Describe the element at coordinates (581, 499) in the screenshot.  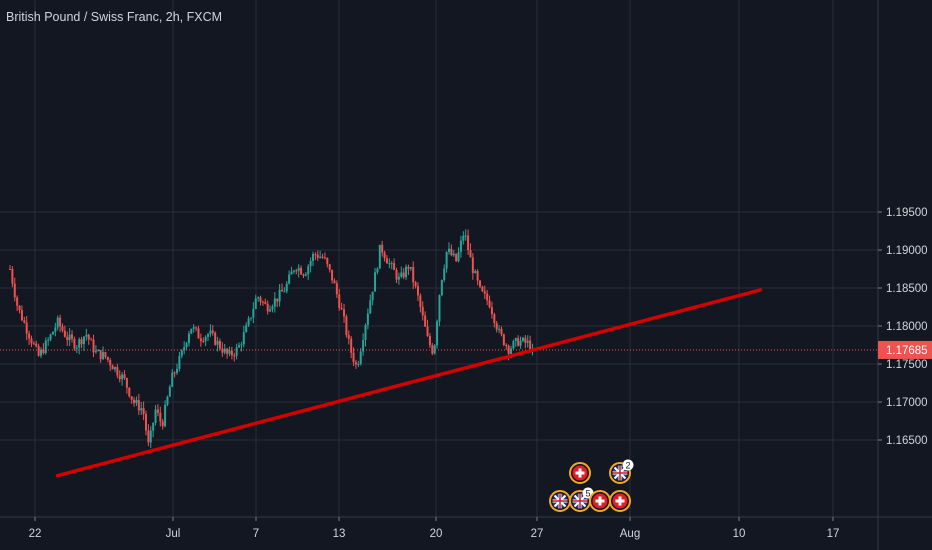
I see `uk-flag-icon: 5` at that location.